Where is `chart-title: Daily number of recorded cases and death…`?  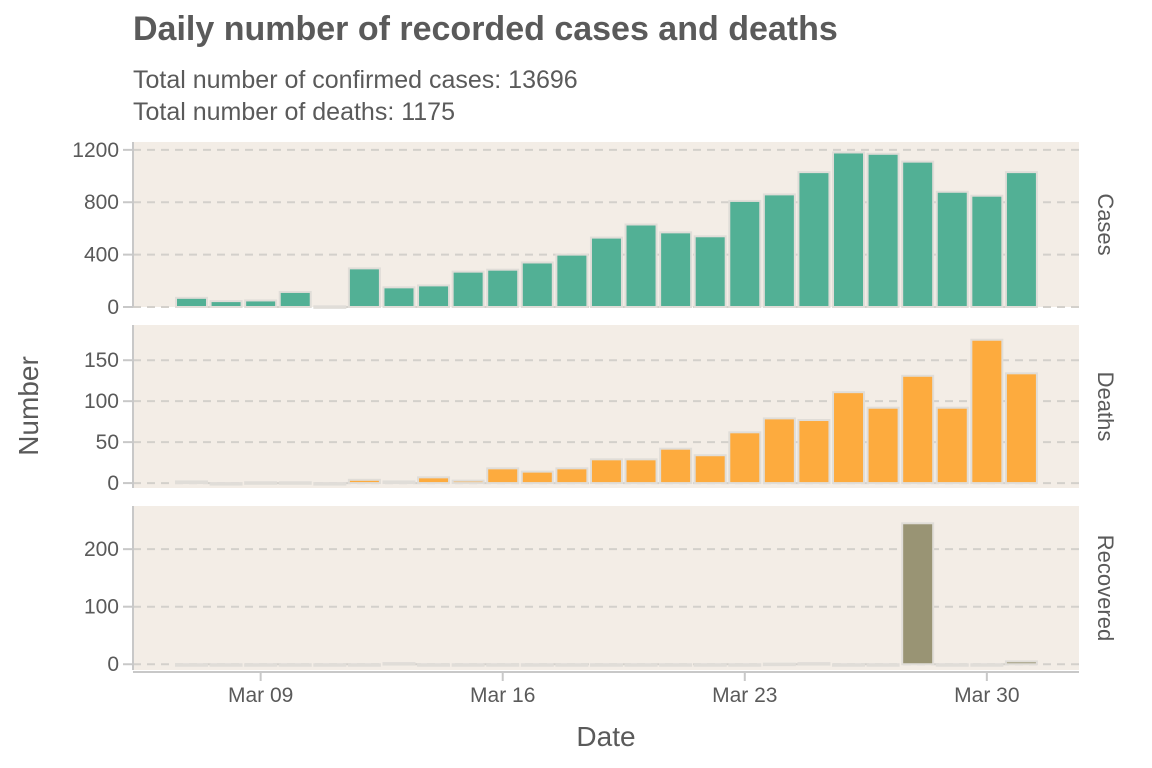
chart-title: Daily number of recorded cases and death… is located at coordinates (485, 29).